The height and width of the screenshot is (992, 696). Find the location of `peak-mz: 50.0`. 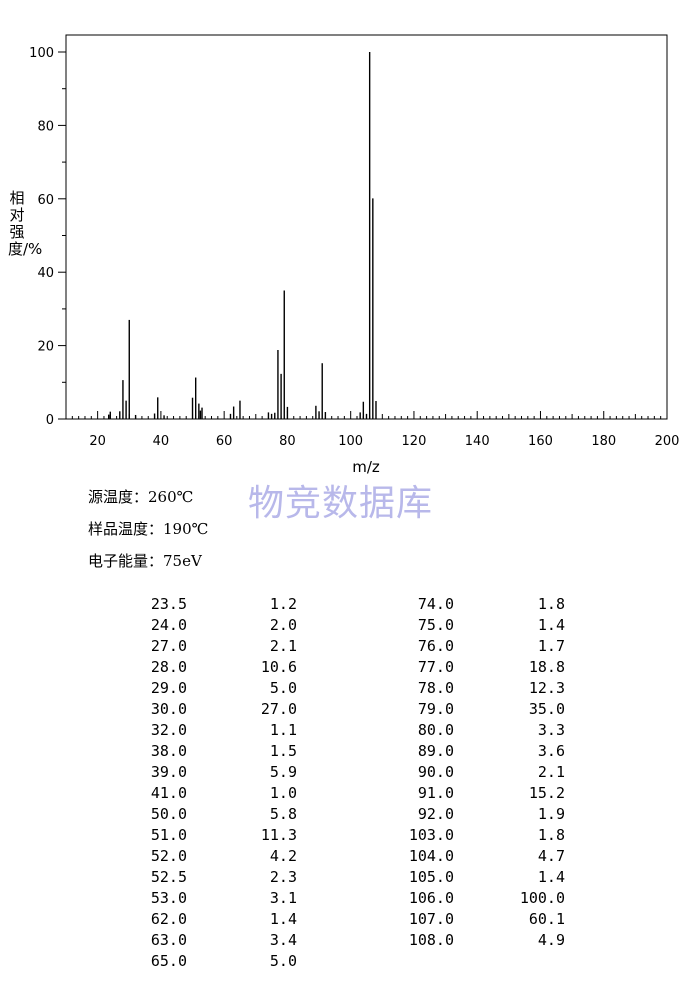

peak-mz: 50.0 is located at coordinates (168, 814).